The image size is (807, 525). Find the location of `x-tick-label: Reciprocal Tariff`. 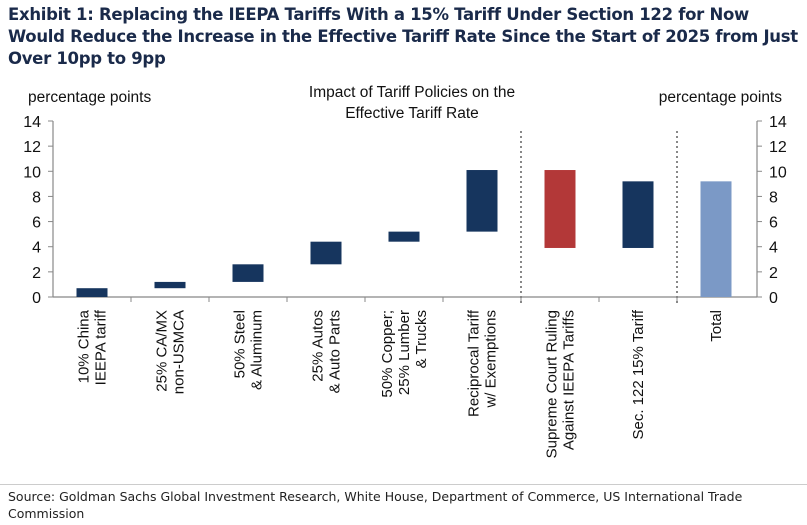

x-tick-label: Reciprocal Tariff is located at coordinates (474, 363).